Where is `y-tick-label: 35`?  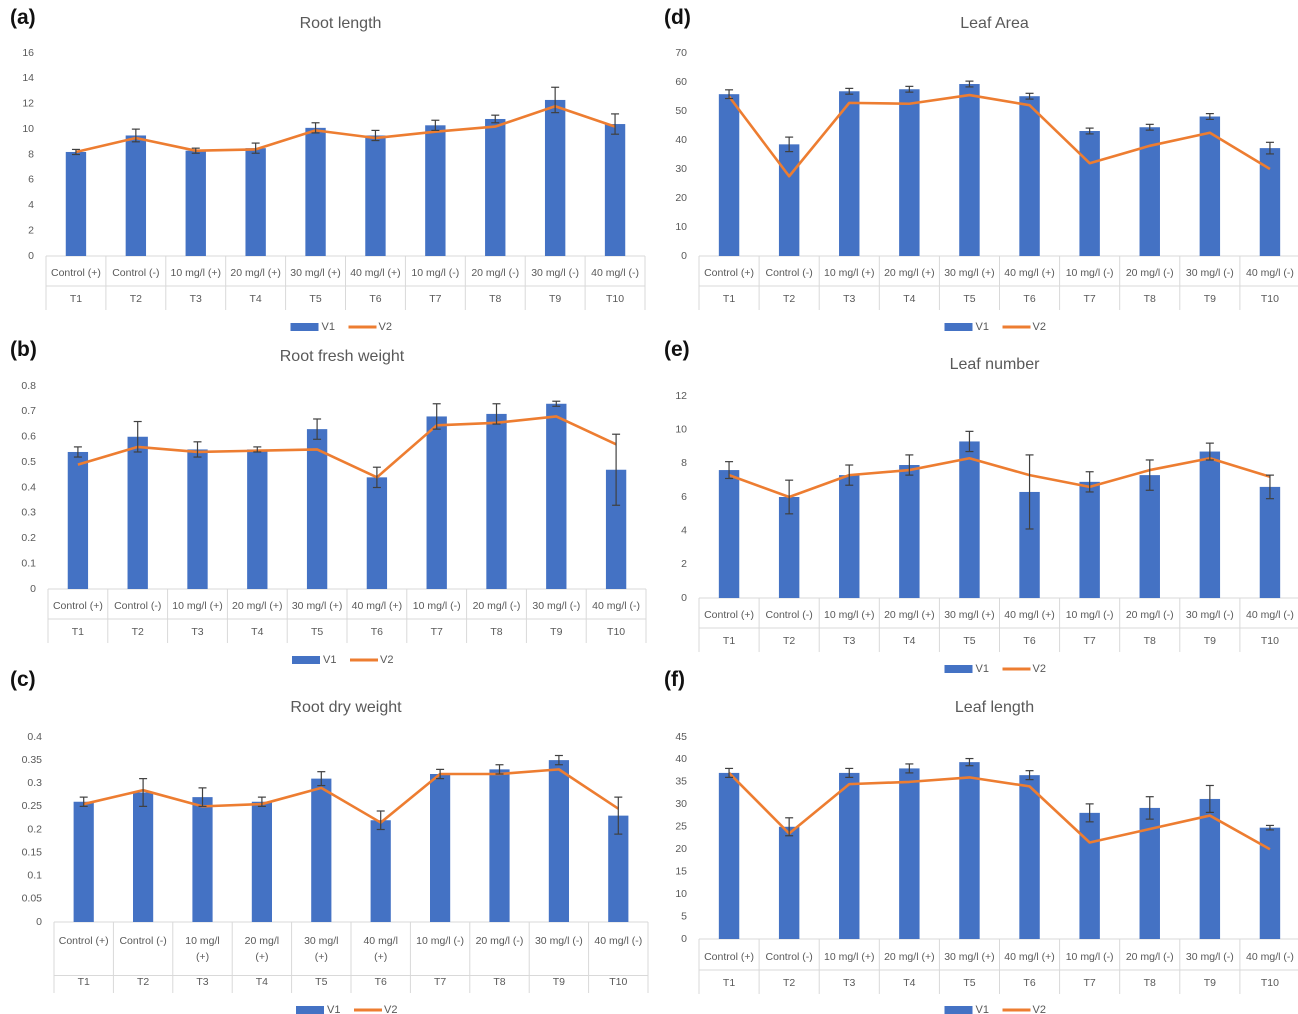
y-tick-label: 35 is located at coordinates (681, 782).